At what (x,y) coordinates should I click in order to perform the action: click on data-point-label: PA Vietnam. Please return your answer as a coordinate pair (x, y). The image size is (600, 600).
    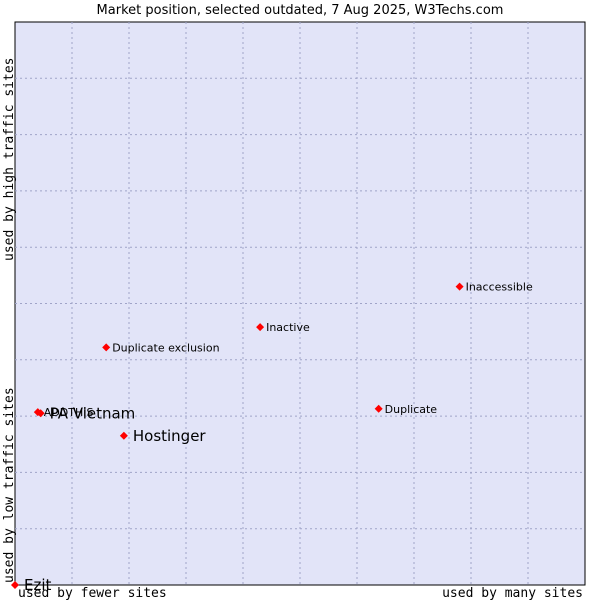
    Looking at the image, I should click on (93, 413).